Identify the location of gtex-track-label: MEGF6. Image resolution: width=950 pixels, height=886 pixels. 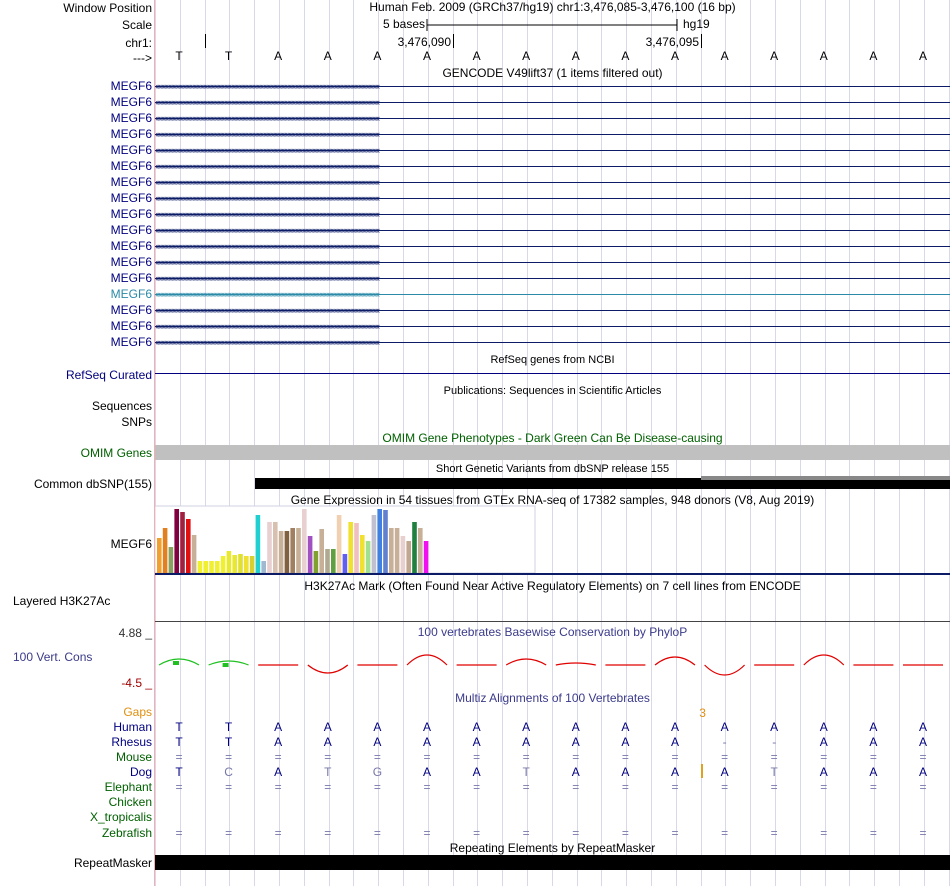
(131, 544).